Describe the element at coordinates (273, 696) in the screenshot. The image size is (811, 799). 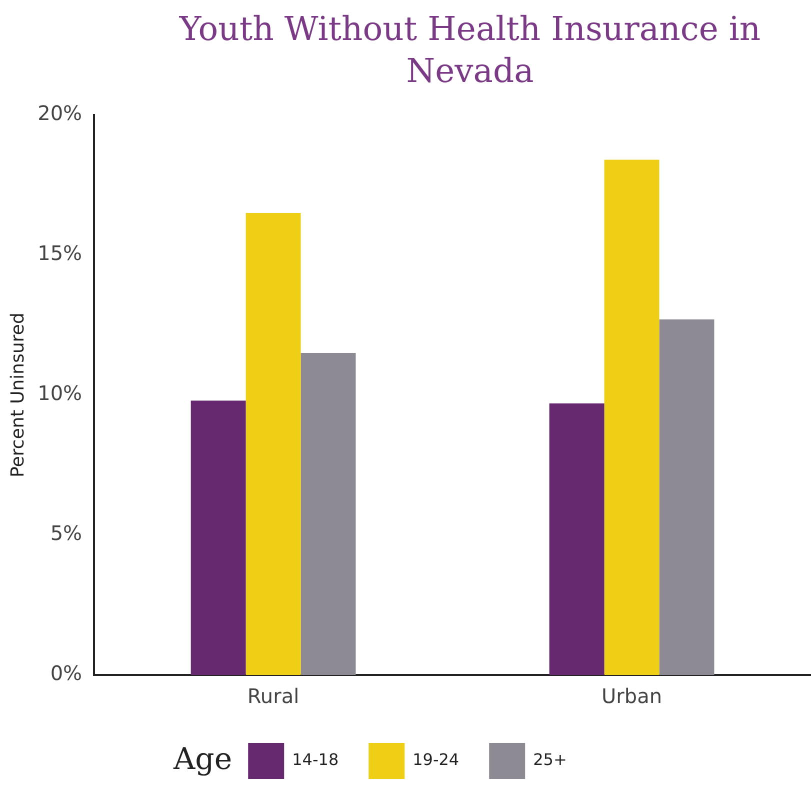
I see `x-tick-label: Rural` at that location.